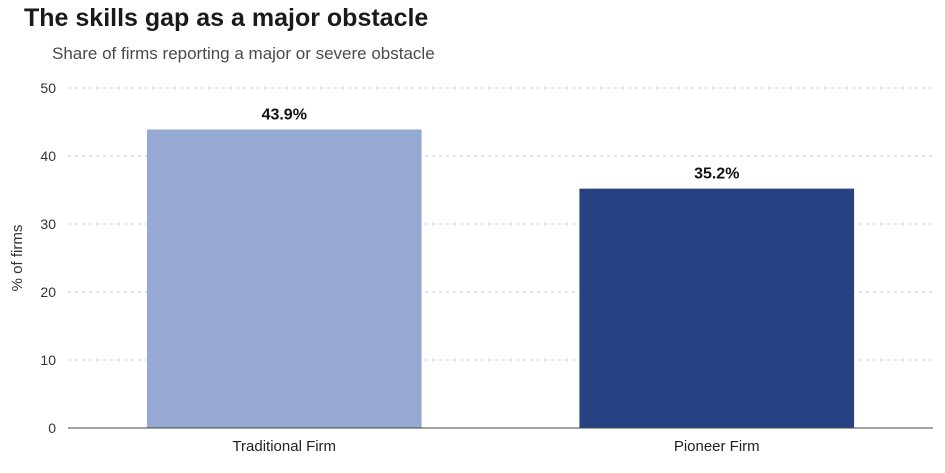  I want to click on y-tick-label: 0, so click(52, 428).